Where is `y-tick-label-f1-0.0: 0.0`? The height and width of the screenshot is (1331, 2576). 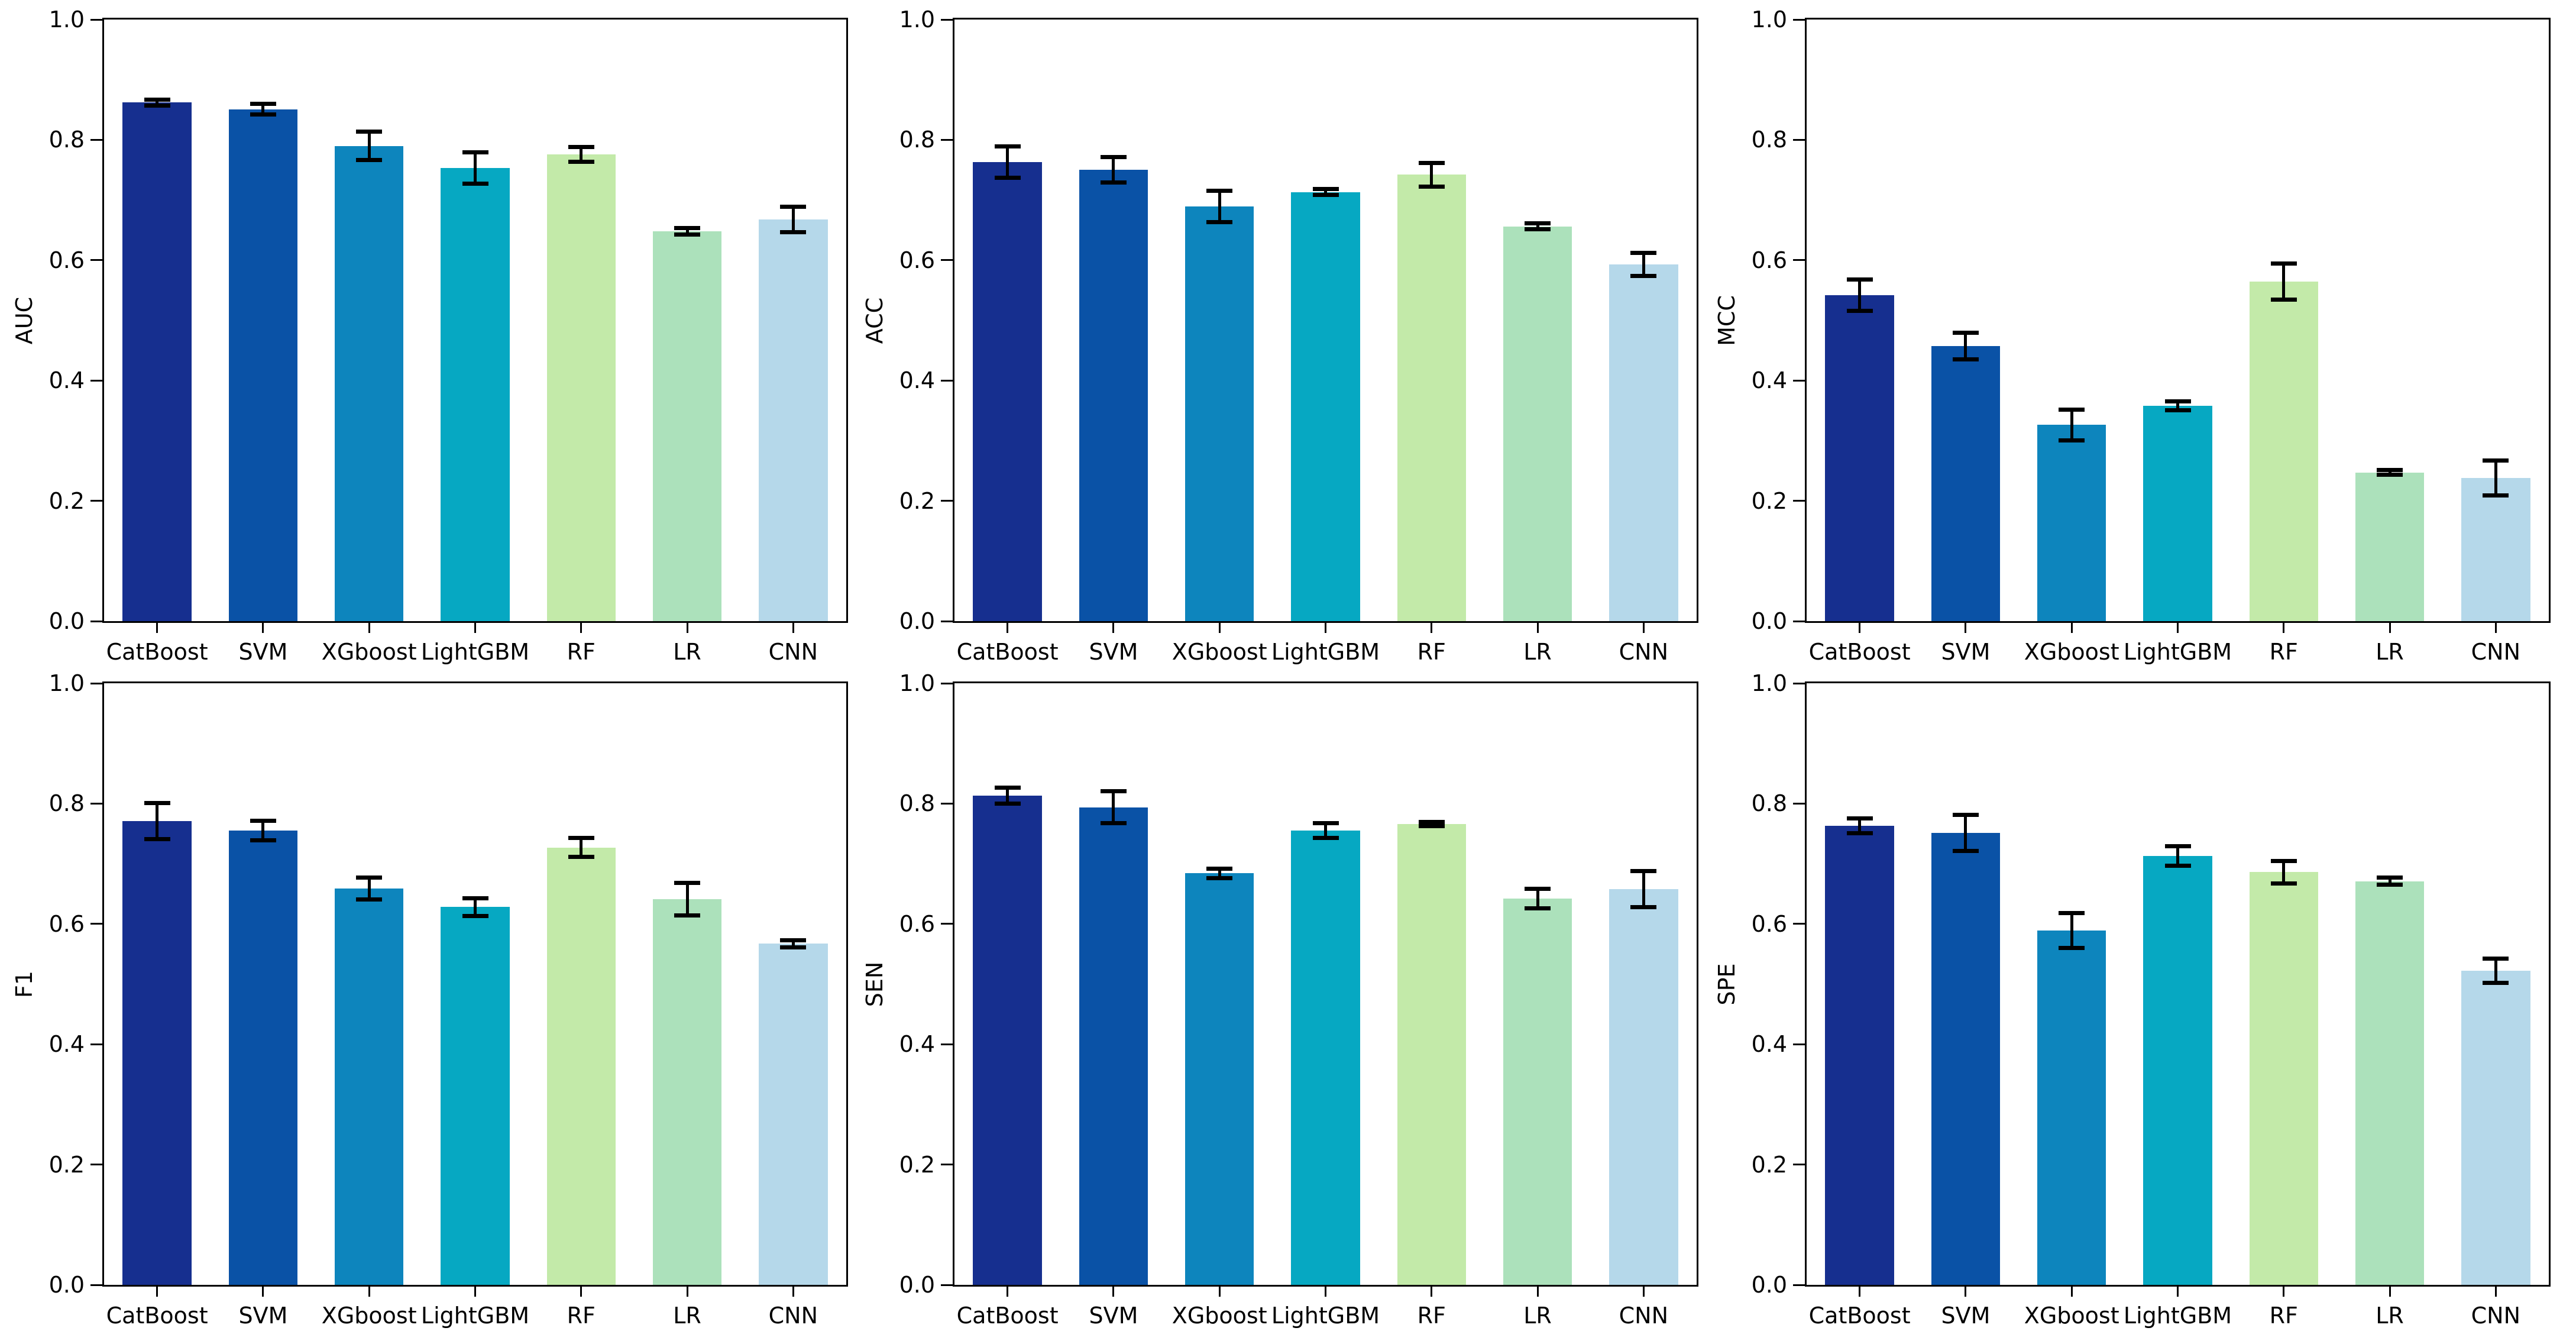
y-tick-label-f1-0.0: 0.0 is located at coordinates (67, 1285).